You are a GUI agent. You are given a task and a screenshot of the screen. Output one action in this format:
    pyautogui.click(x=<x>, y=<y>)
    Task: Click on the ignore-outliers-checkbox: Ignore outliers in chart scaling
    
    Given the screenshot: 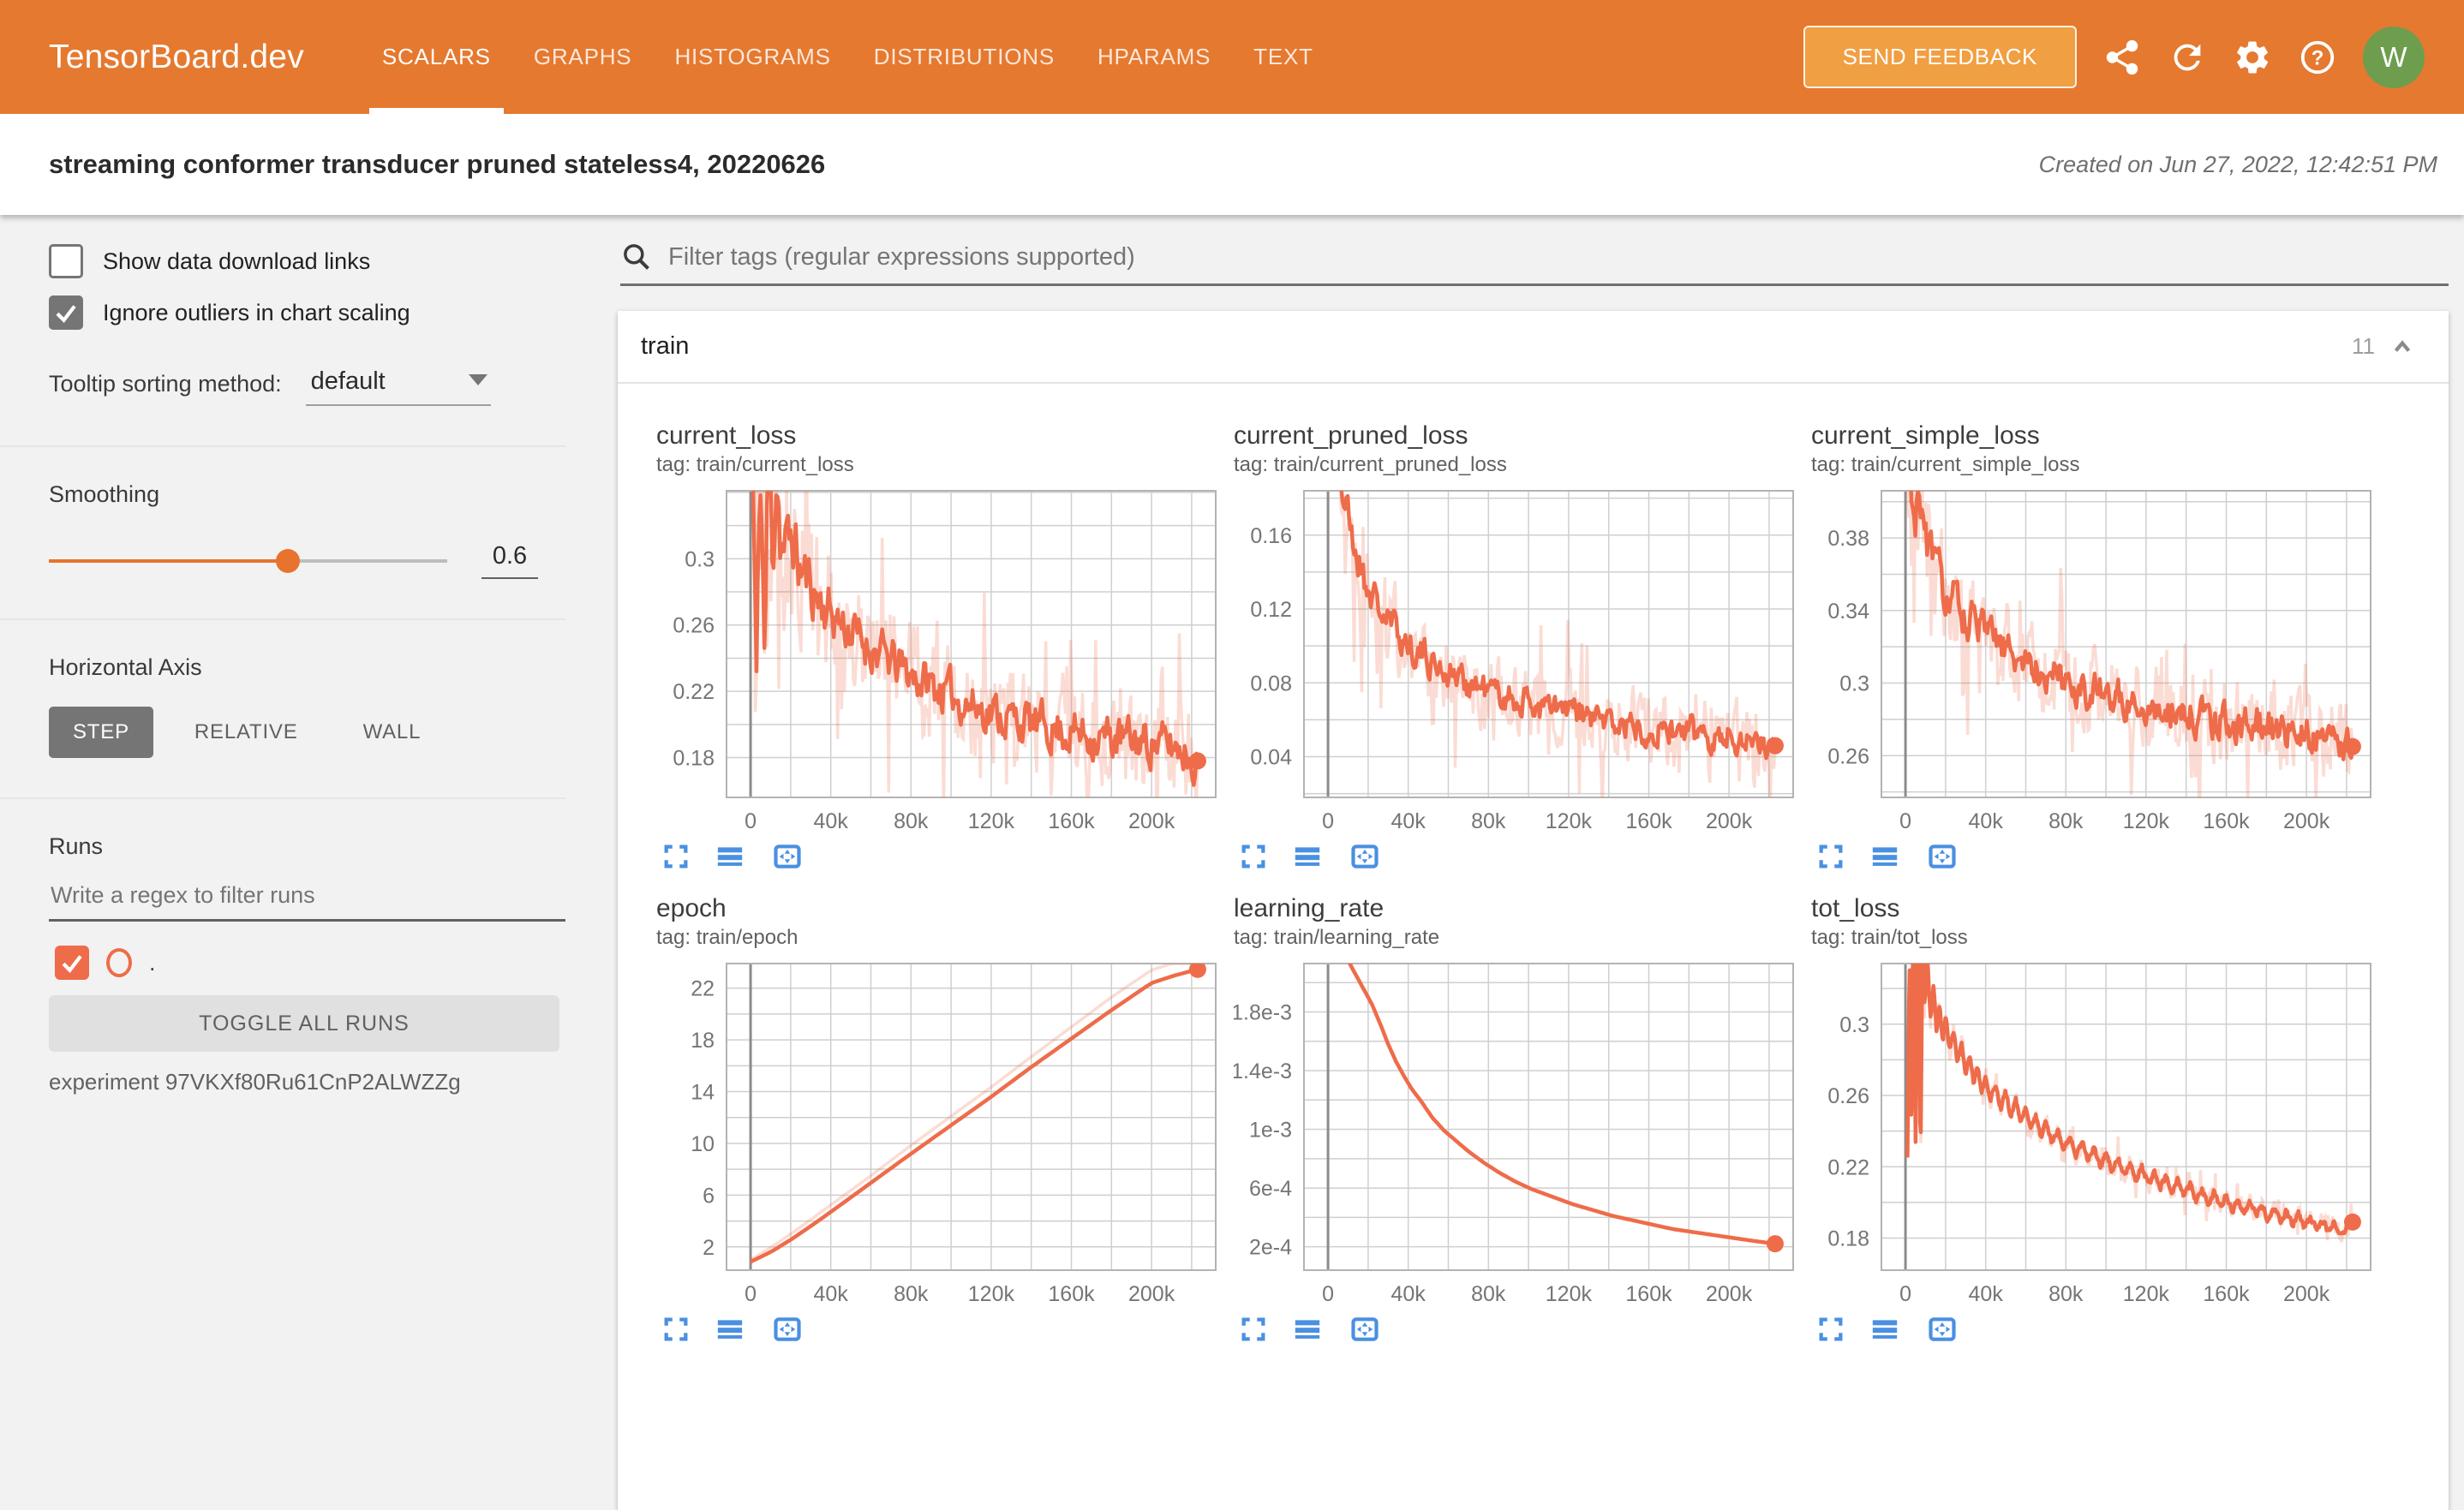 What is the action you would take?
    pyautogui.click(x=307, y=312)
    